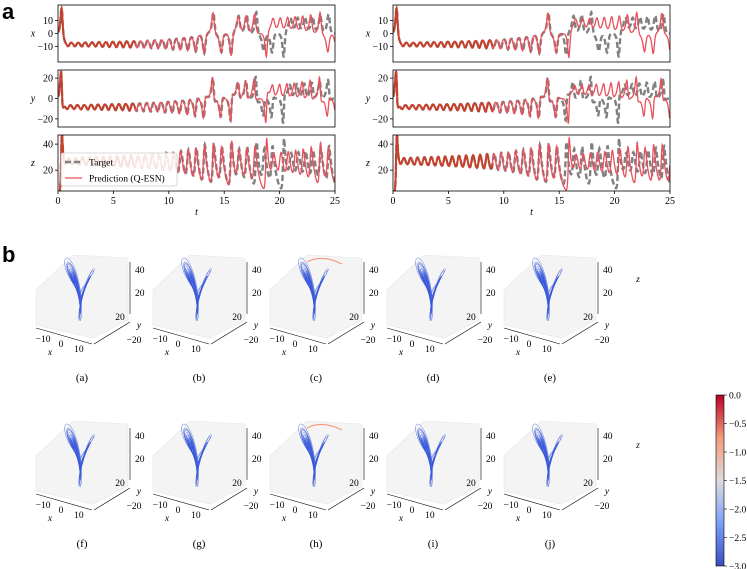 Image resolution: width=747 pixels, height=569 pixels. Describe the element at coordinates (119, 169) in the screenshot. I see `legend-box` at that location.